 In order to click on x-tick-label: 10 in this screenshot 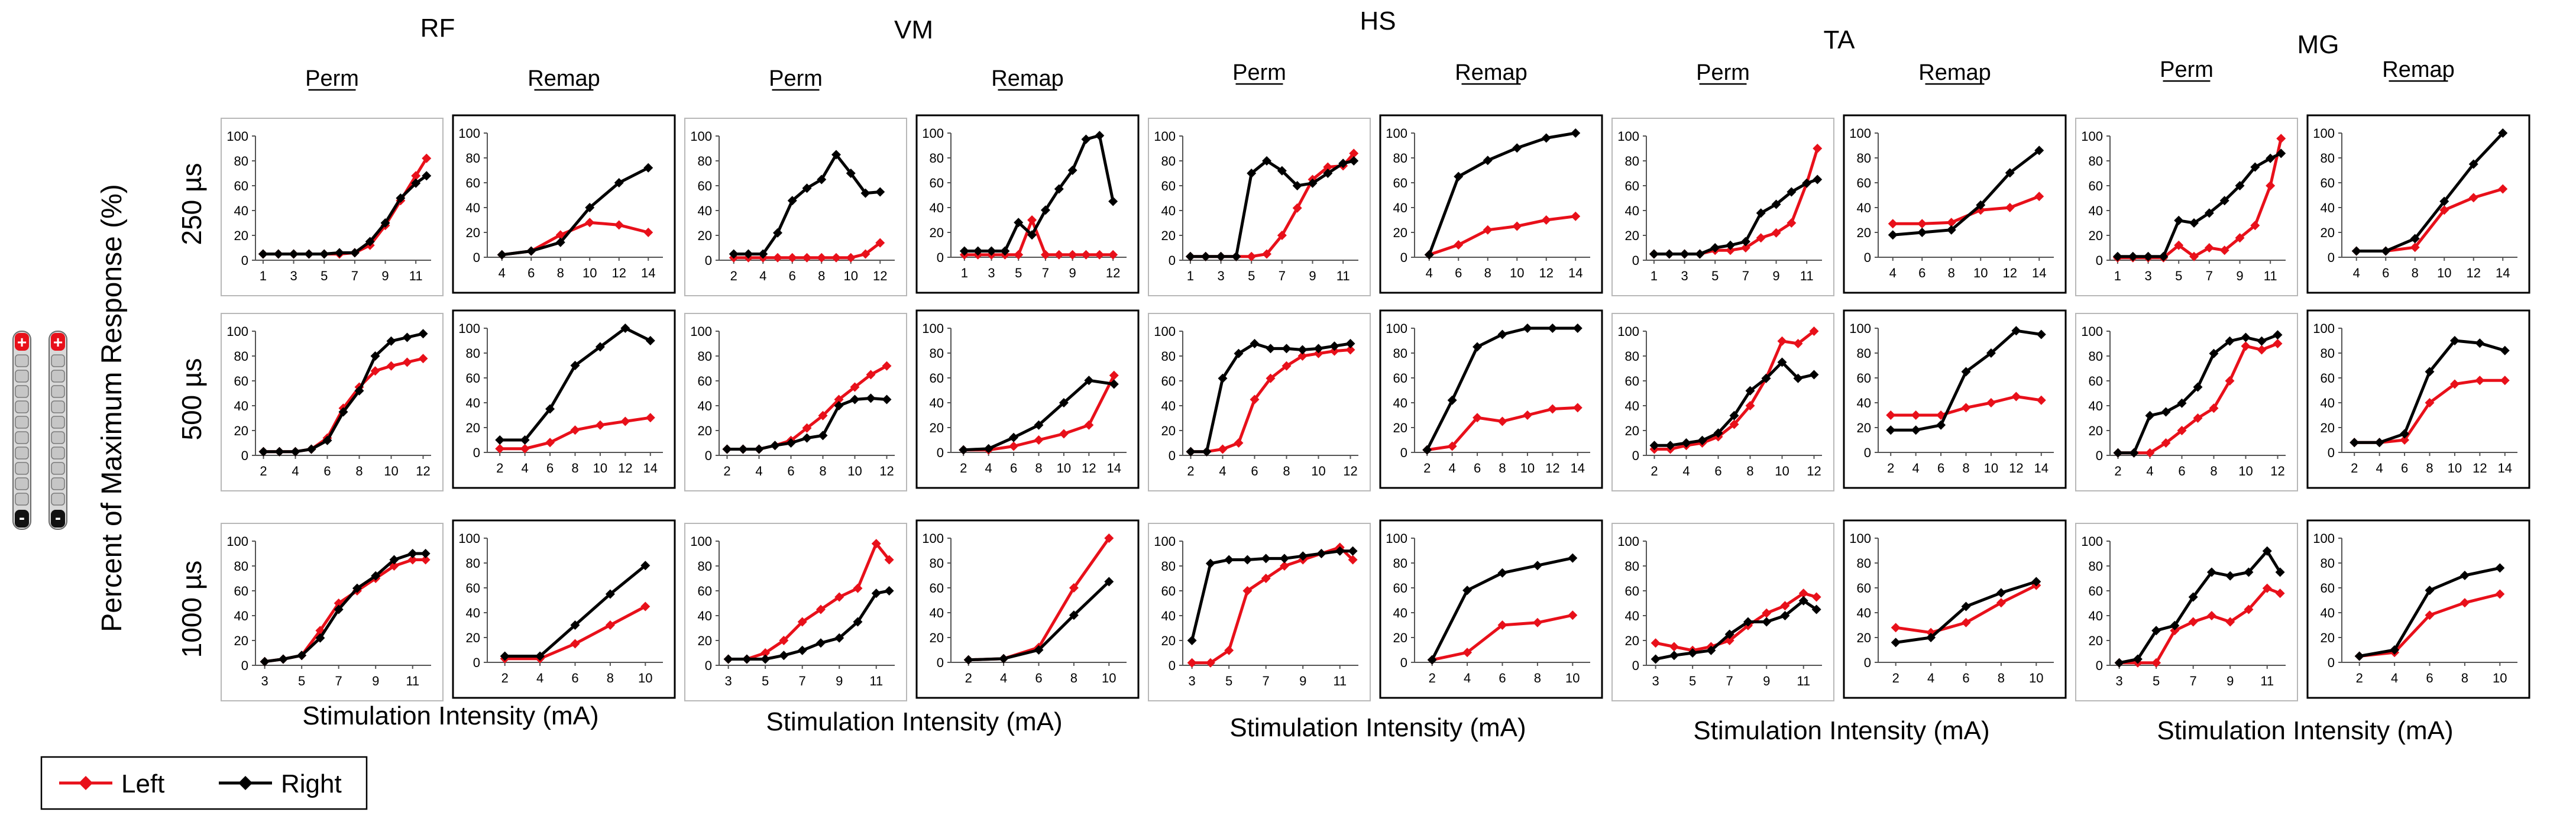, I will do `click(645, 678)`.